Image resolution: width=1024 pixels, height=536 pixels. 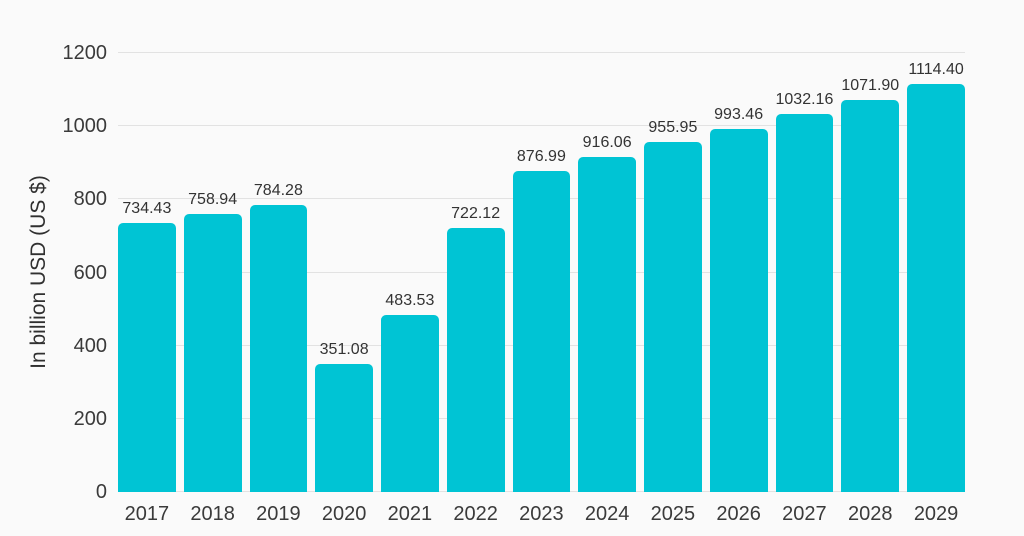 What do you see at coordinates (62, 272) in the screenshot?
I see `y-axis-ticks: 0 200 400 600 800 1000 1200` at bounding box center [62, 272].